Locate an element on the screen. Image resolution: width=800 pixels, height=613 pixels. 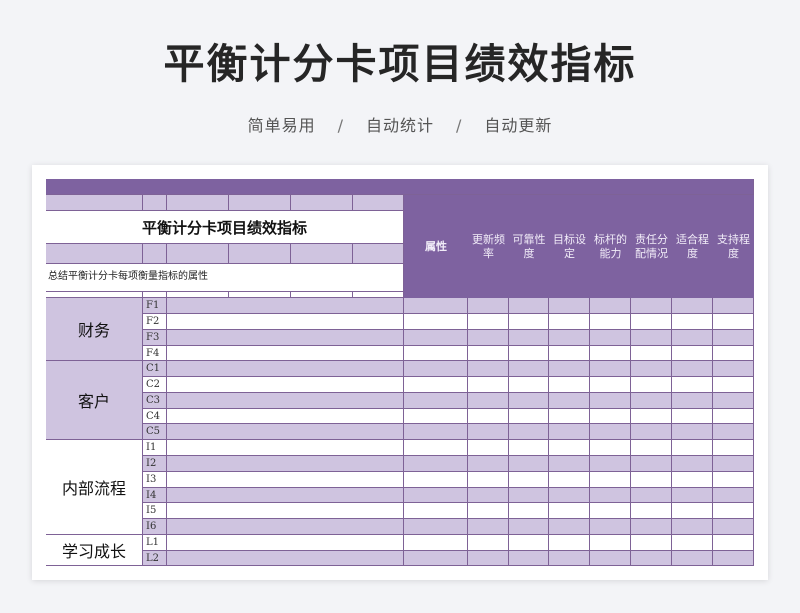
indicator-code: F2 is located at coordinates (155, 322).